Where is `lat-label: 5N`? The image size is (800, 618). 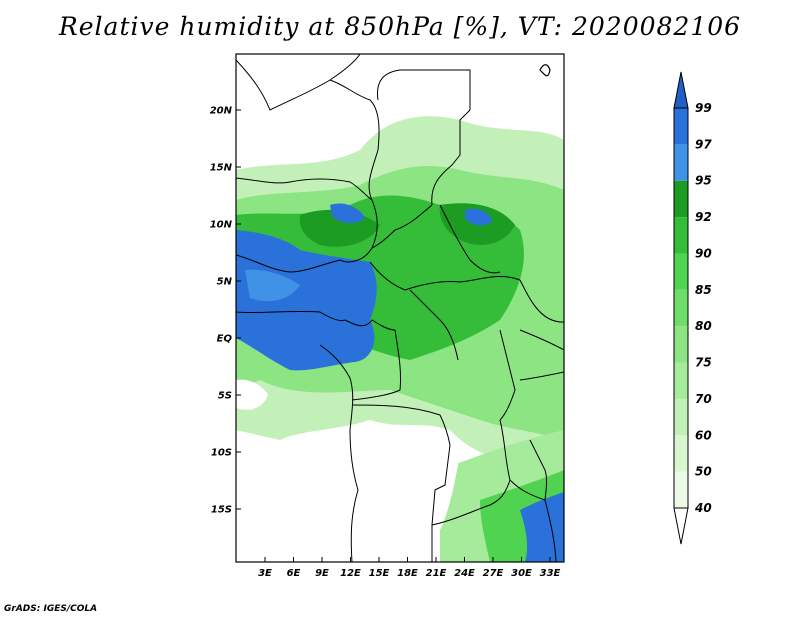
lat-label: 5N is located at coordinates (225, 282).